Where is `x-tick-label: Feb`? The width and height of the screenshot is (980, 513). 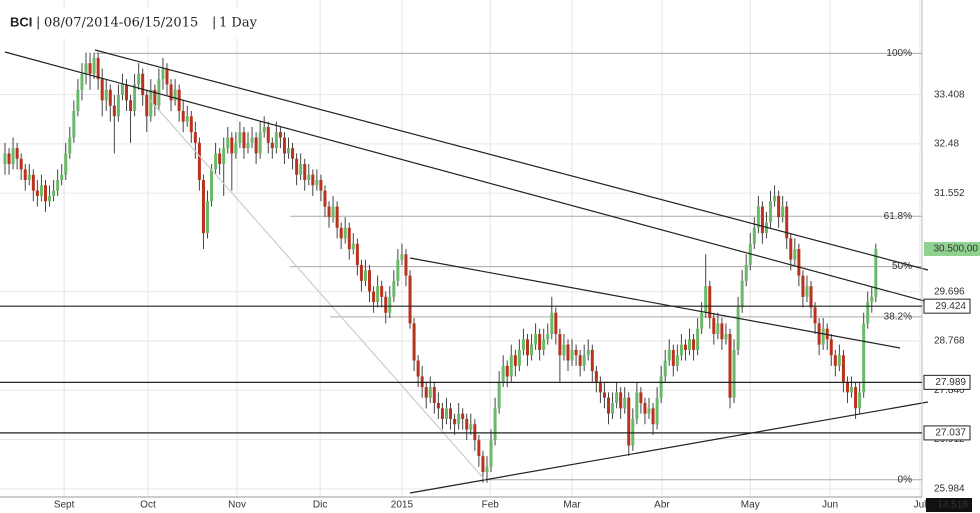
x-tick-label: Feb is located at coordinates (491, 505).